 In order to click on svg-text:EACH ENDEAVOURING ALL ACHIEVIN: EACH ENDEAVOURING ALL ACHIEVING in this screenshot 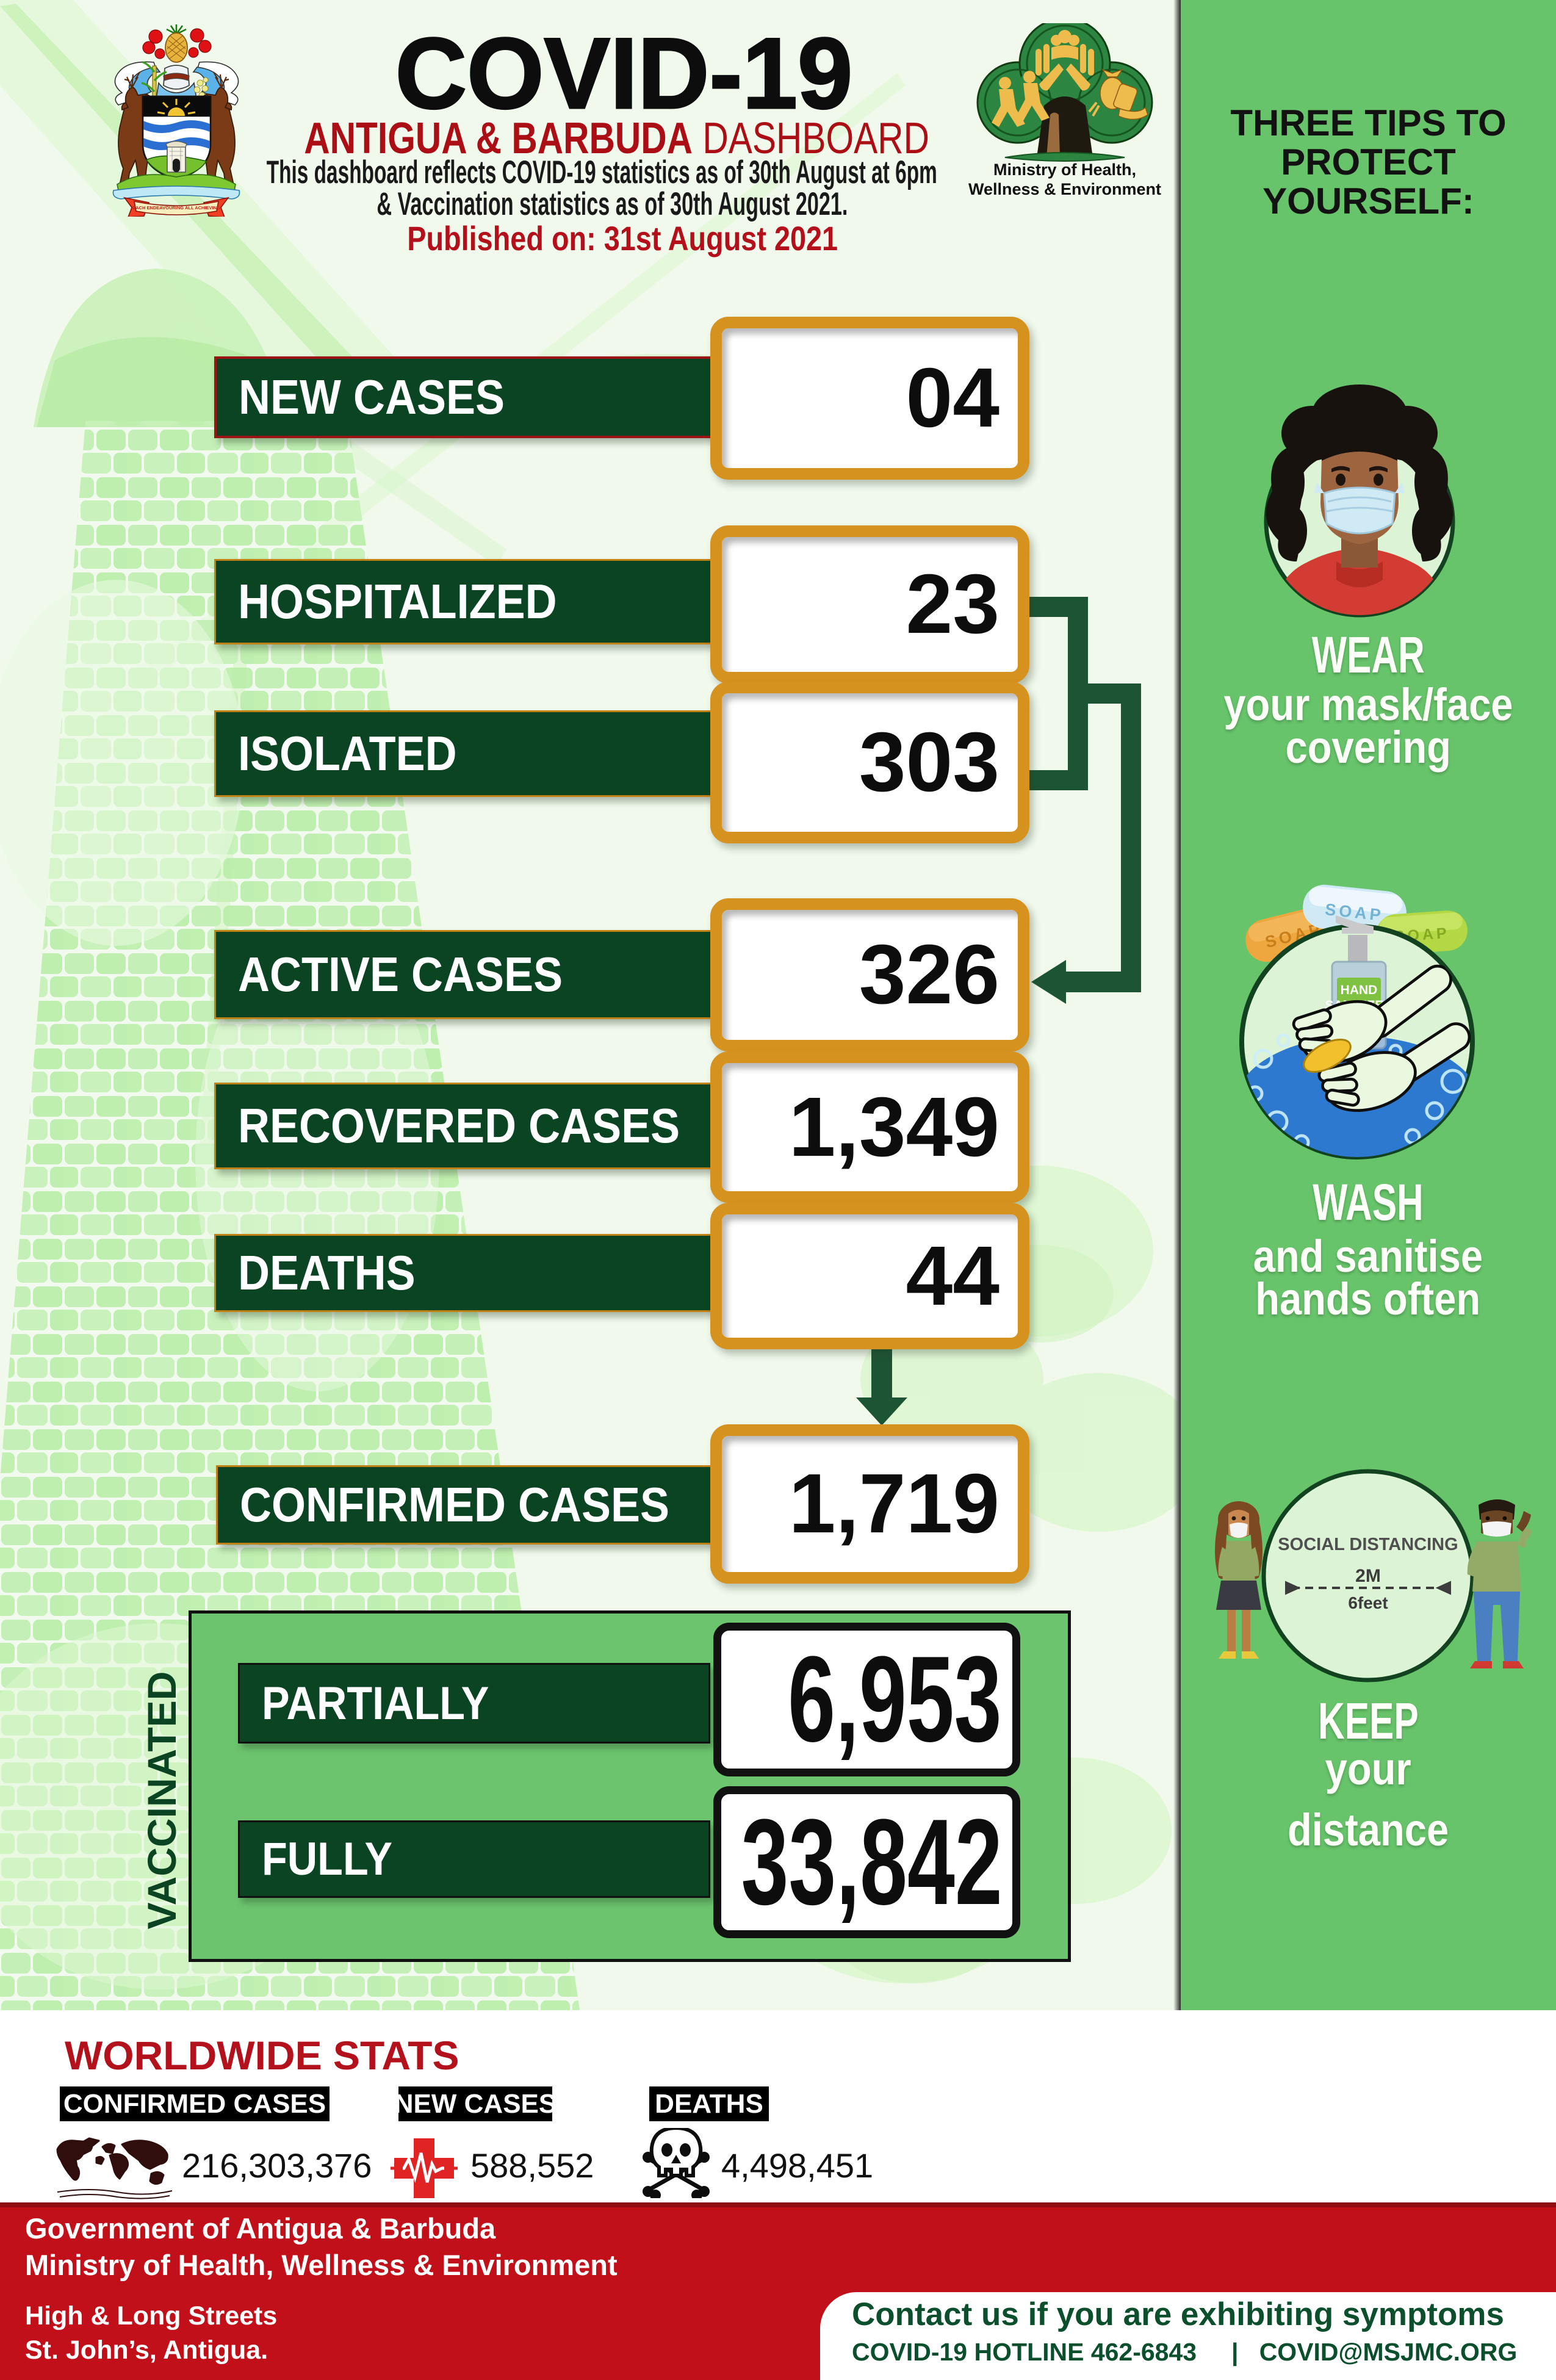, I will do `click(176, 208)`.